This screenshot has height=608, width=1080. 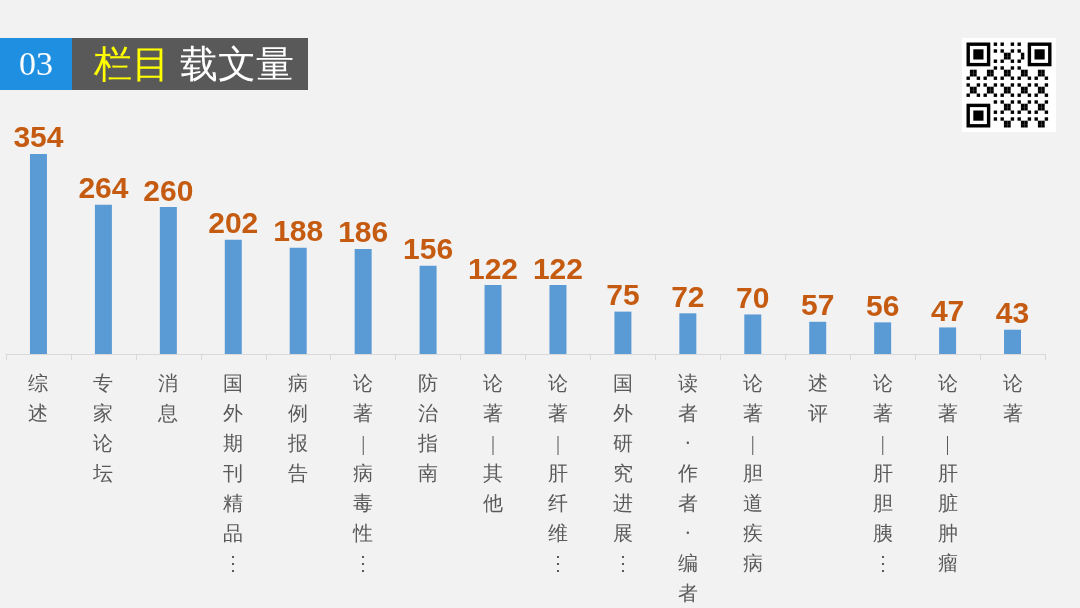 I want to click on x-tick-label: 论著|肝脏肿瘤, so click(x=947, y=473).